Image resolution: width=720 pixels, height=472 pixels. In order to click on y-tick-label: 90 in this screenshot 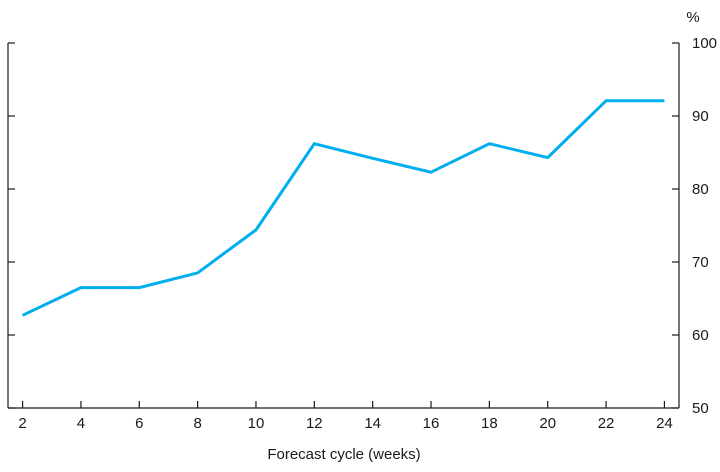, I will do `click(700, 116)`.